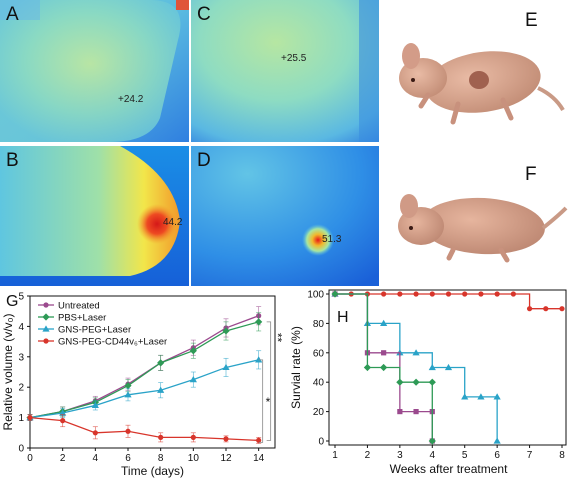  Describe the element at coordinates (204, 14) in the screenshot. I see `panel-label-c: C` at that location.